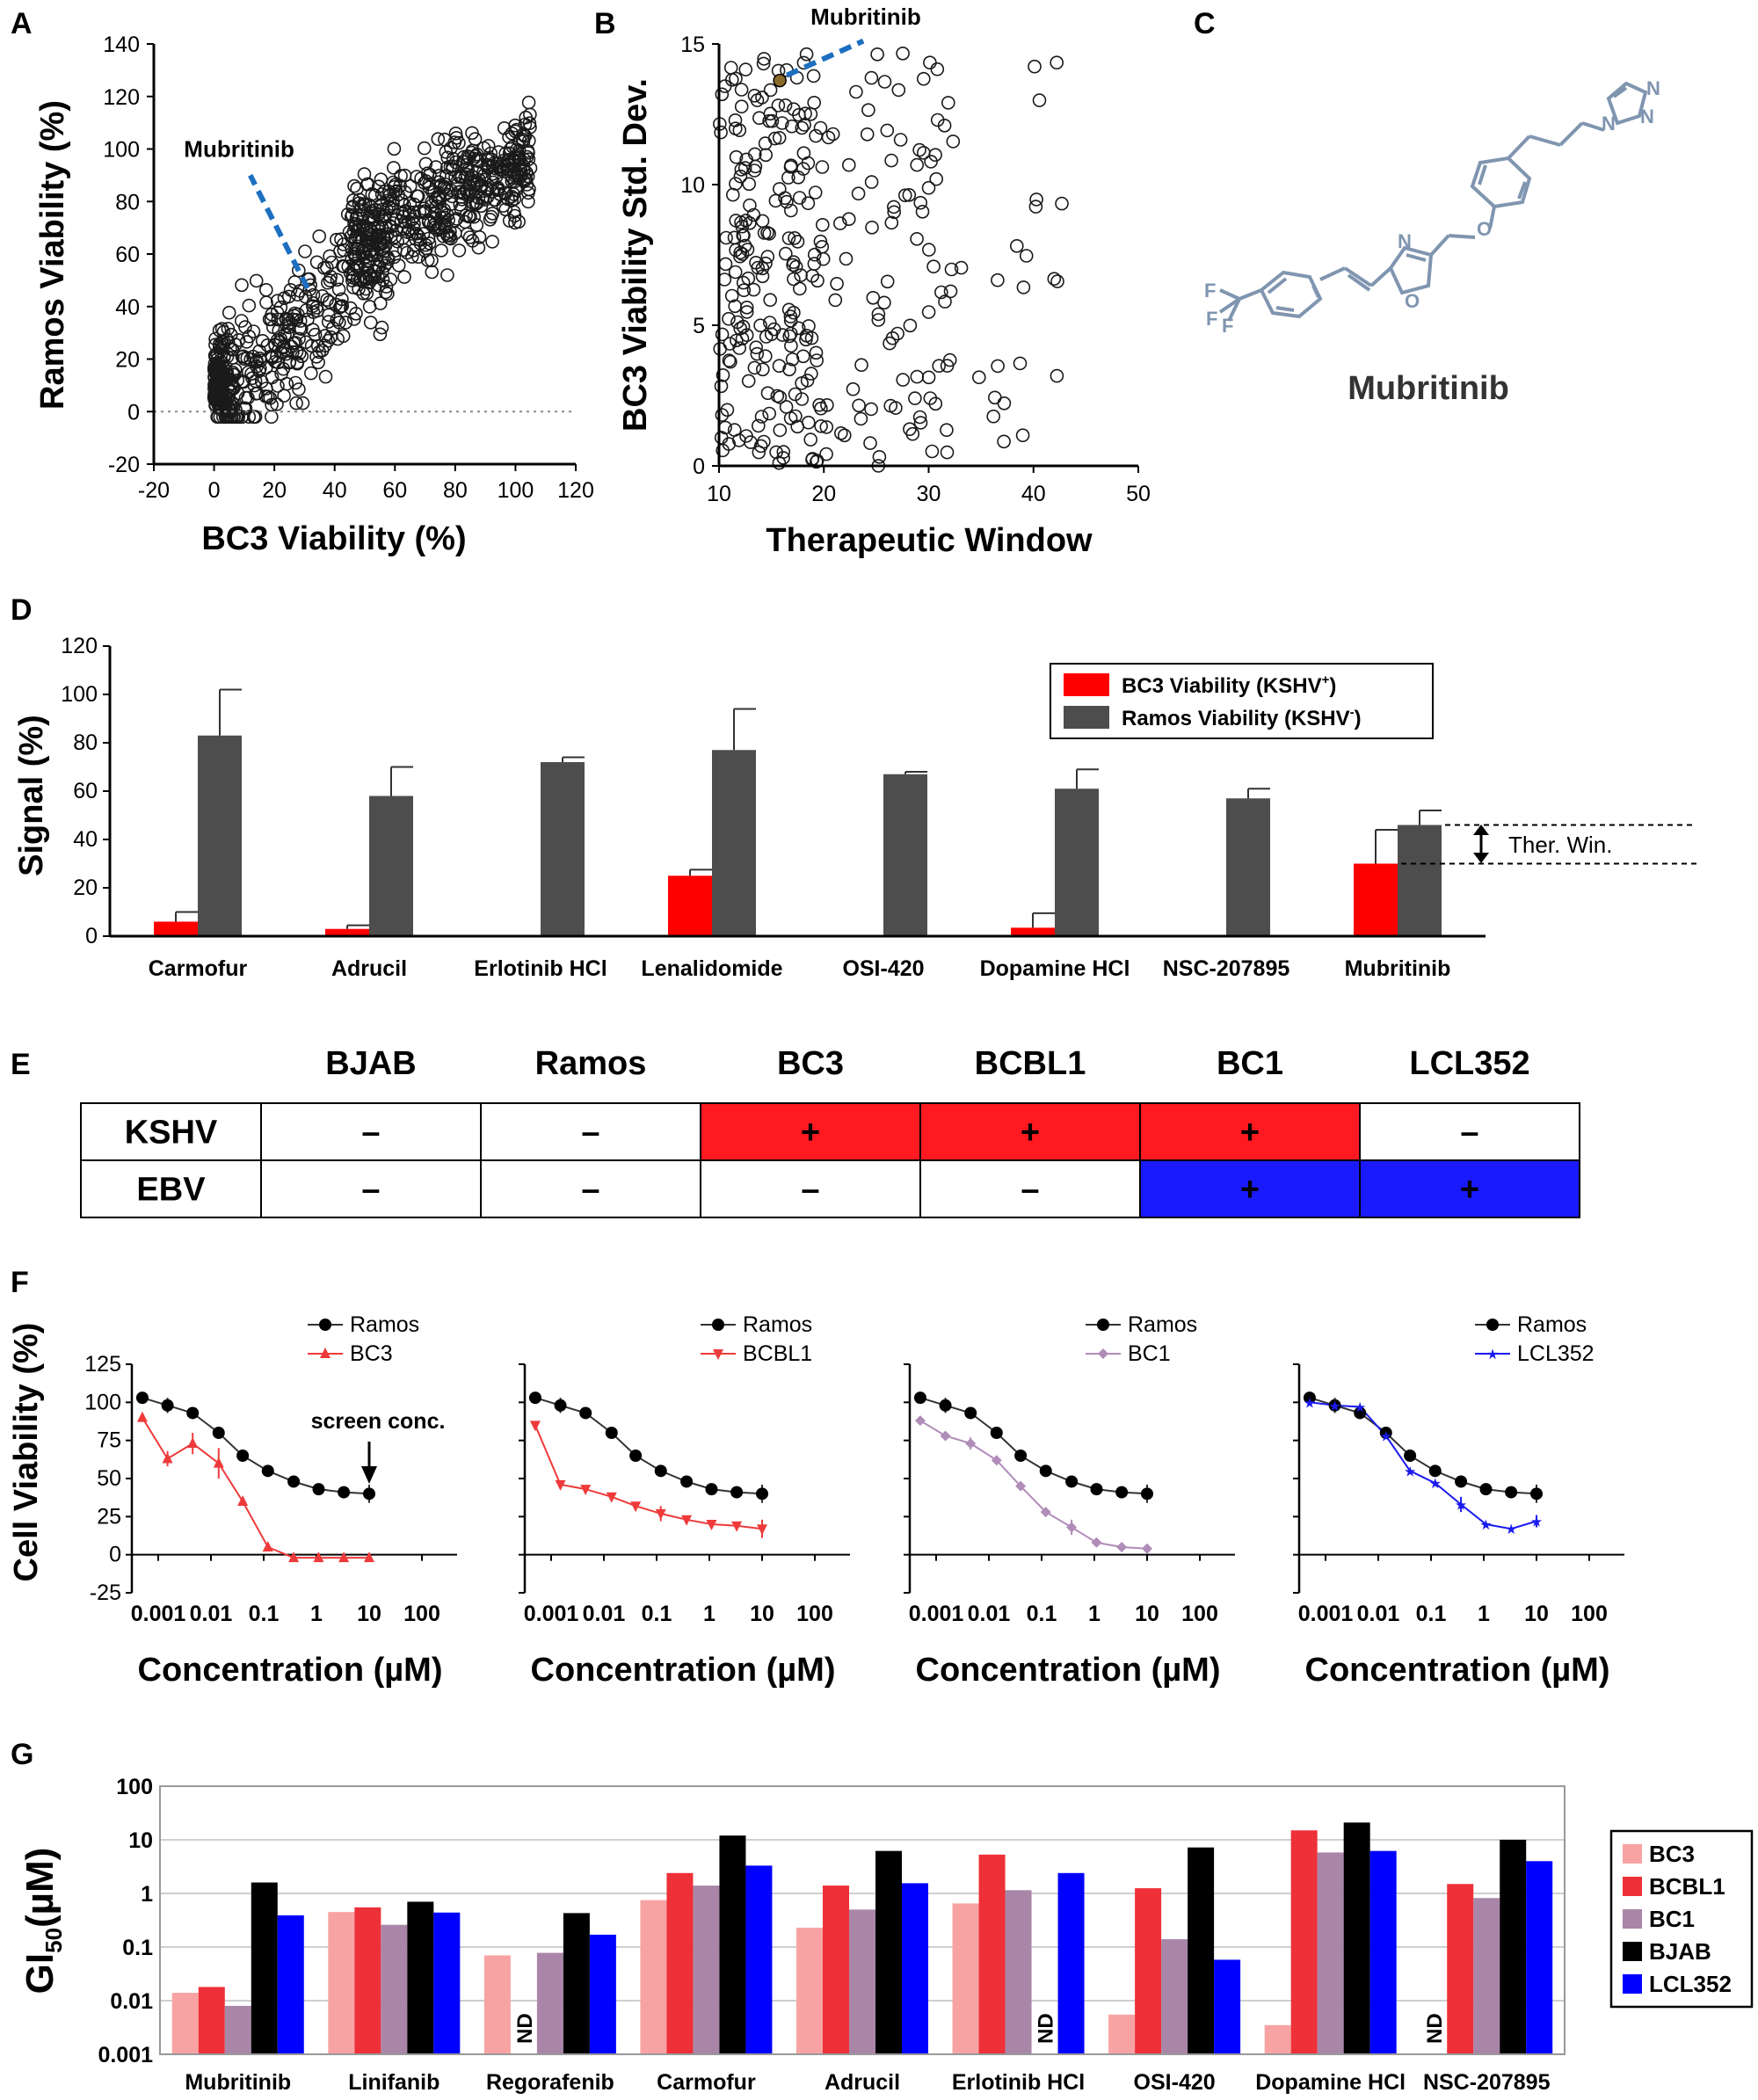 This screenshot has height=2100, width=1758. What do you see at coordinates (316, 1614) in the screenshot?
I see `x-tick-label: 1` at bounding box center [316, 1614].